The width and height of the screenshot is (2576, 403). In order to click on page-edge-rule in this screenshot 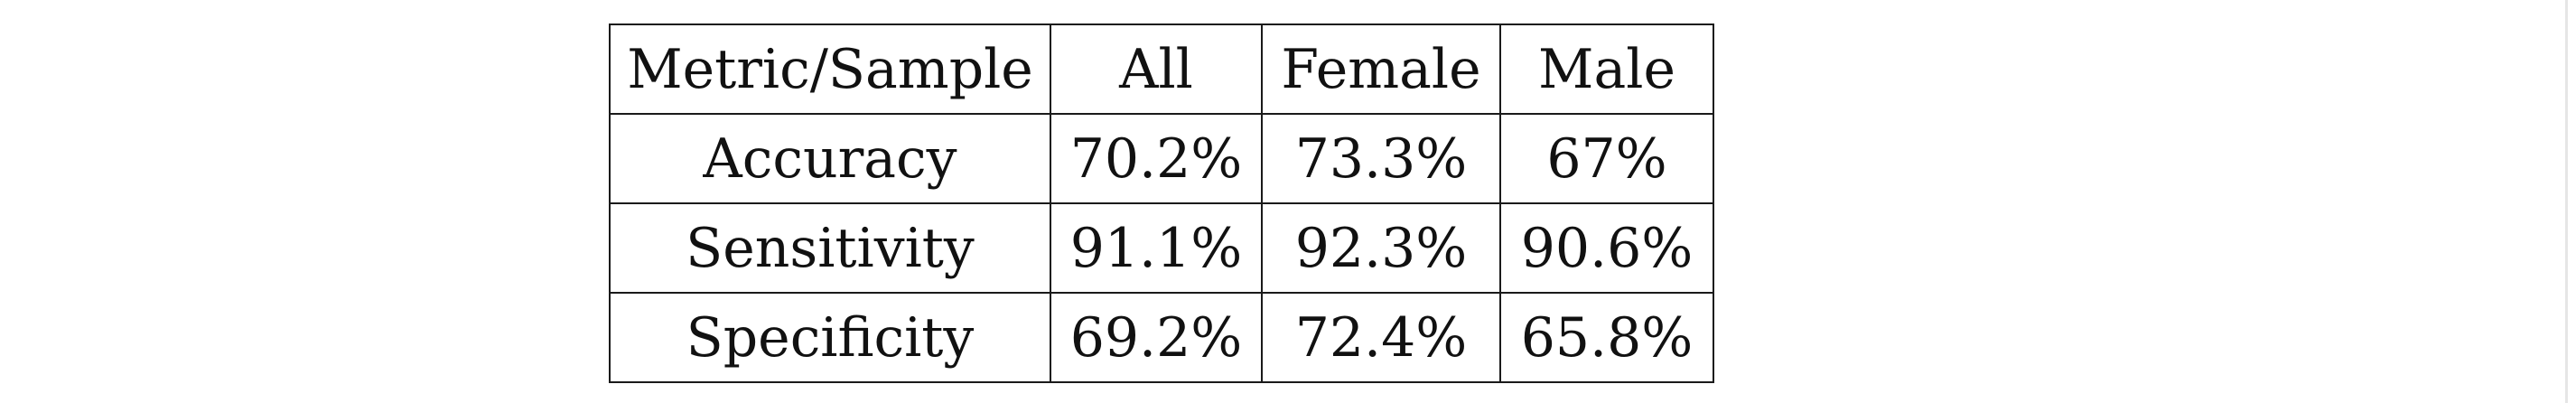, I will do `click(2566, 201)`.